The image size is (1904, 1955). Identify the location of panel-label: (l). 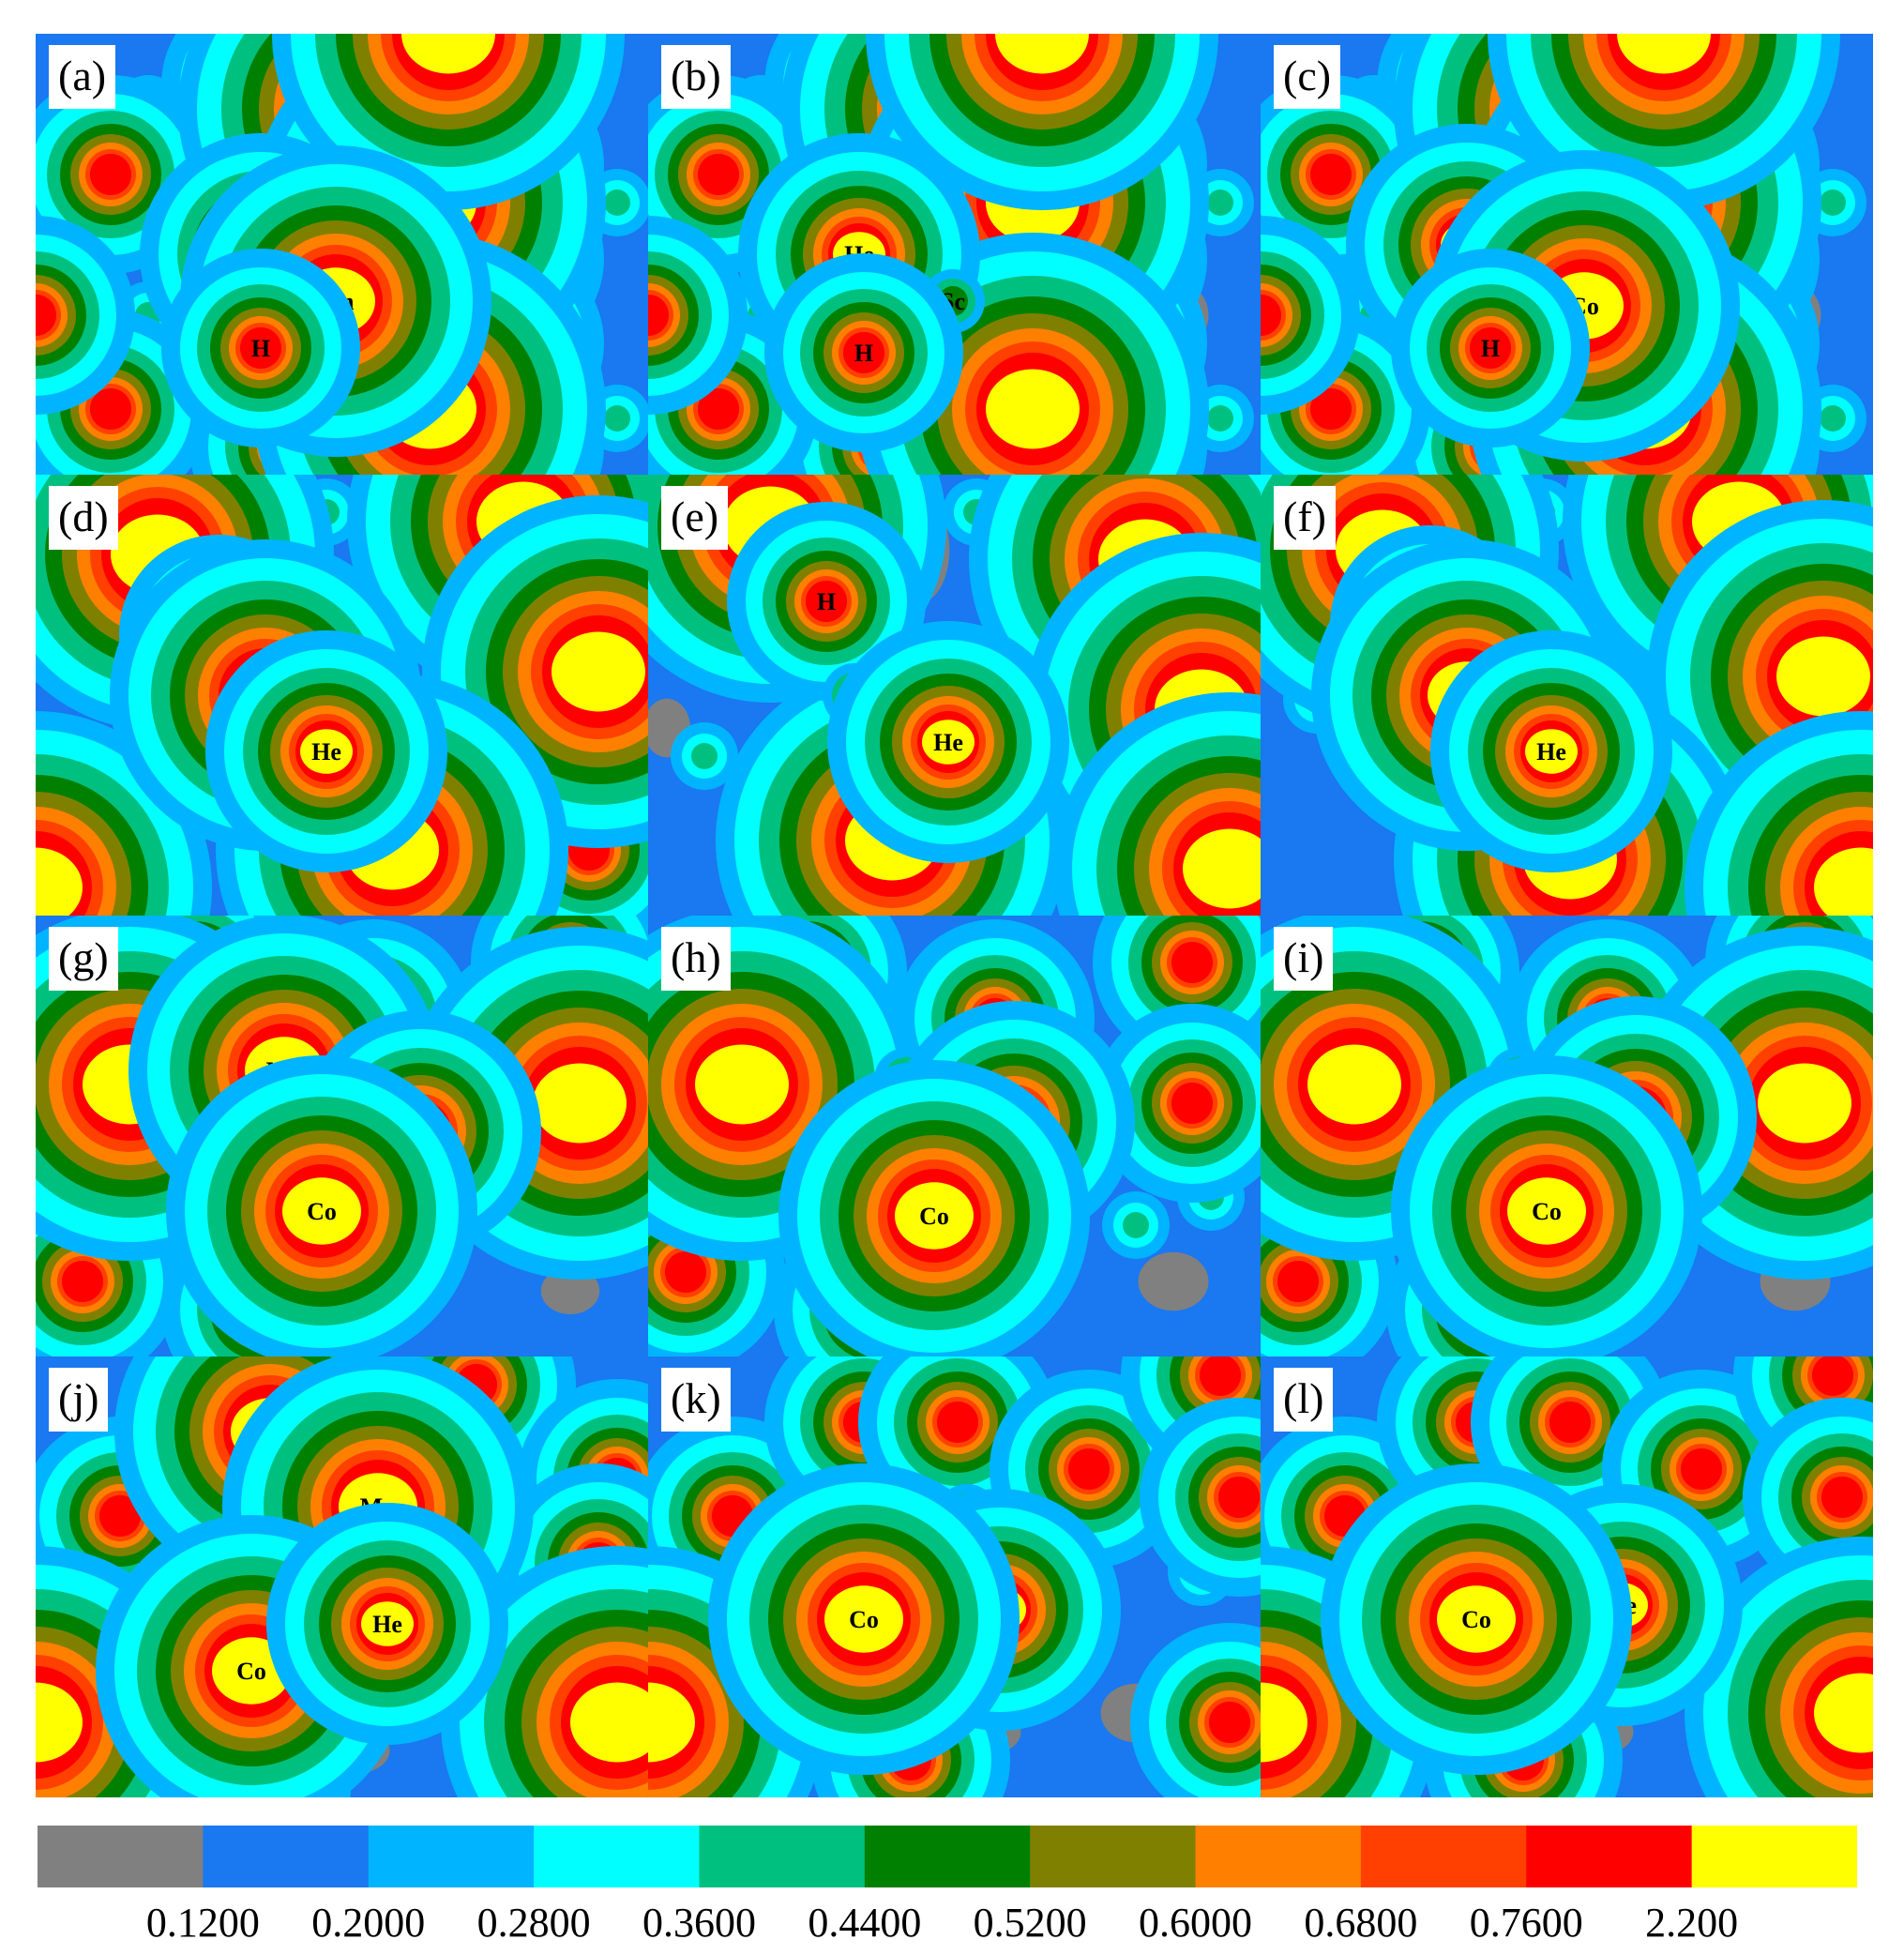
(1304, 1400).